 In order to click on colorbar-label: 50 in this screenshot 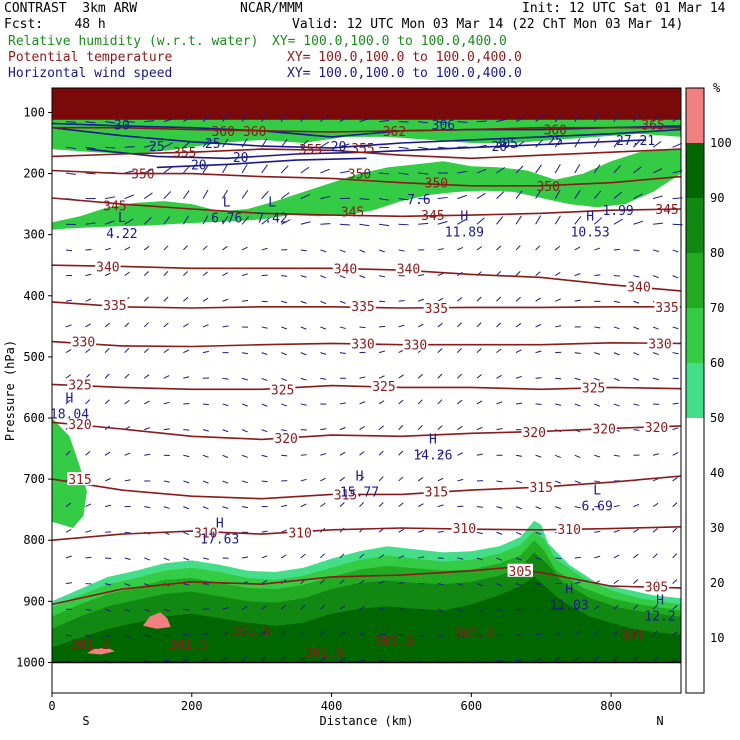, I will do `click(717, 418)`.